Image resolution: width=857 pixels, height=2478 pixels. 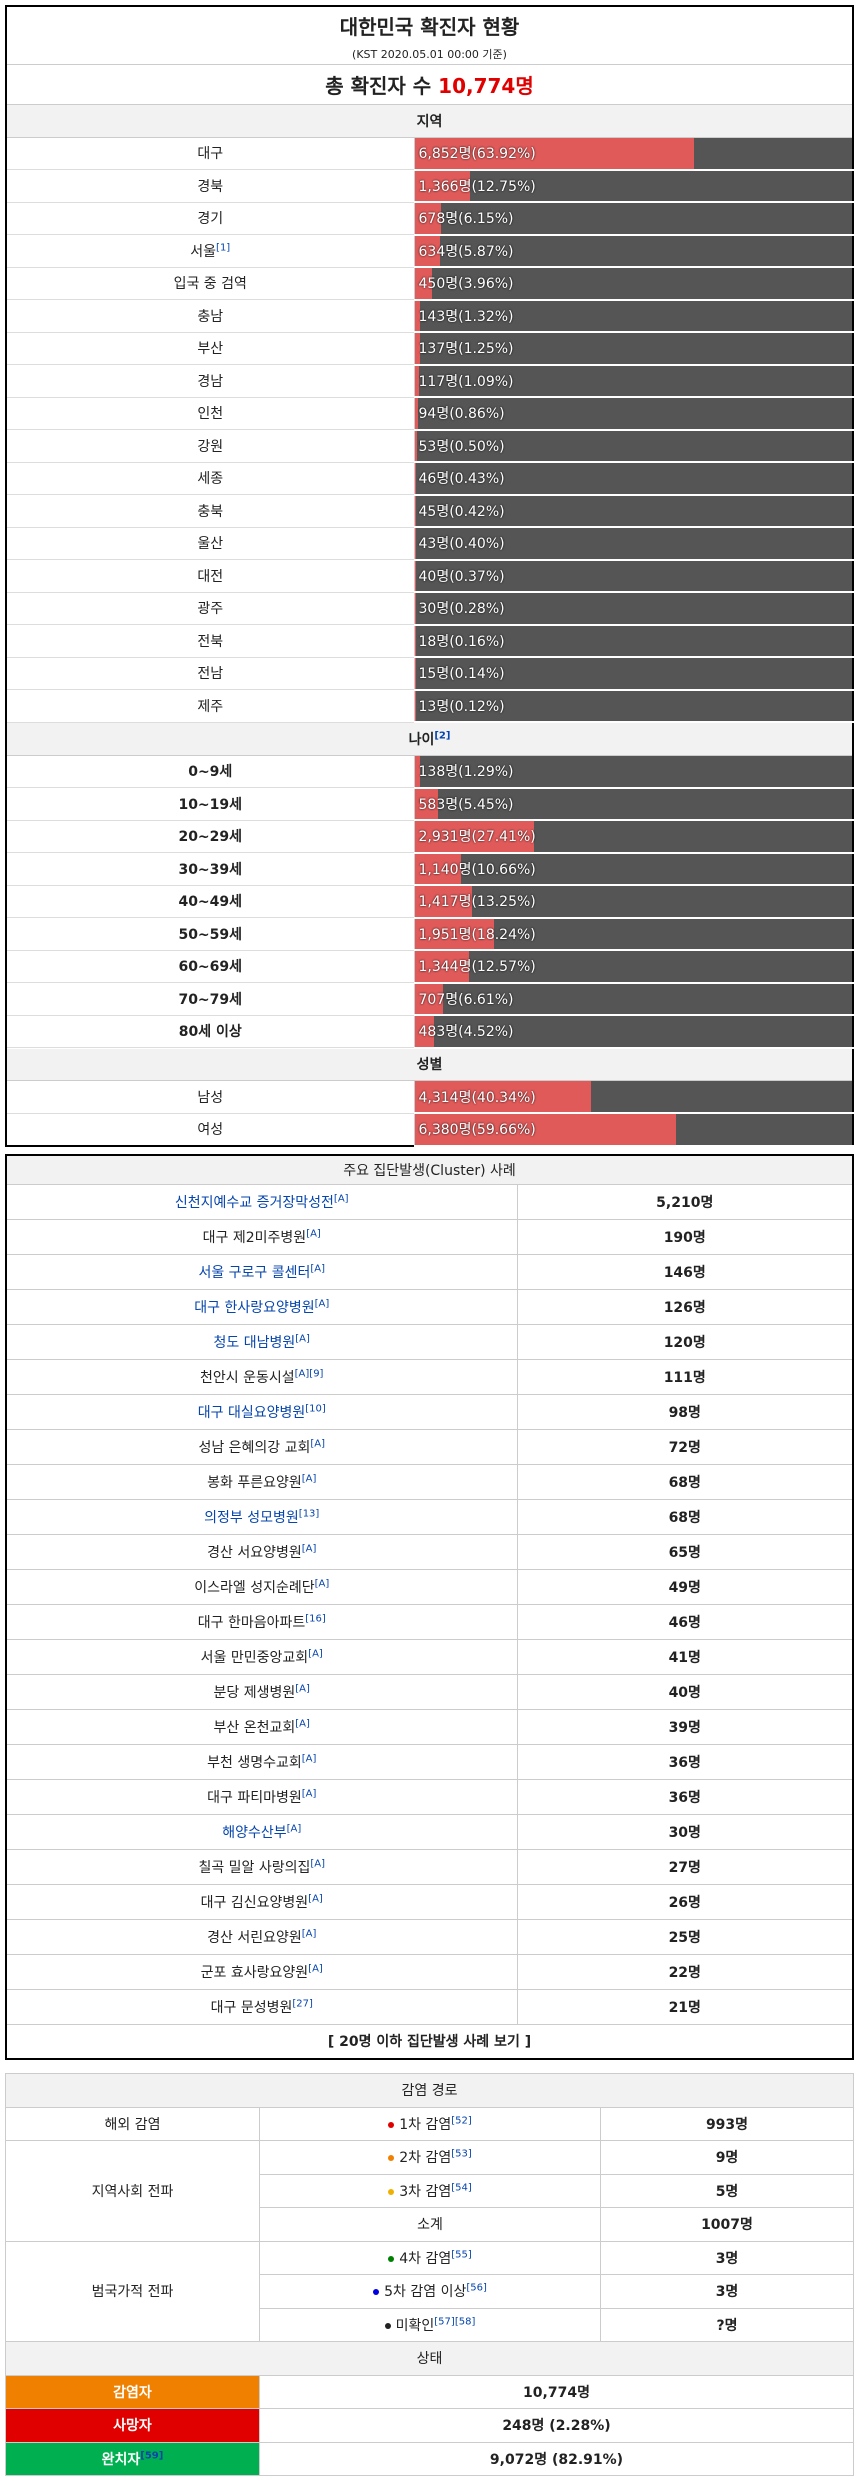 I want to click on bar-cell: 450명(3.96%), so click(x=633, y=284).